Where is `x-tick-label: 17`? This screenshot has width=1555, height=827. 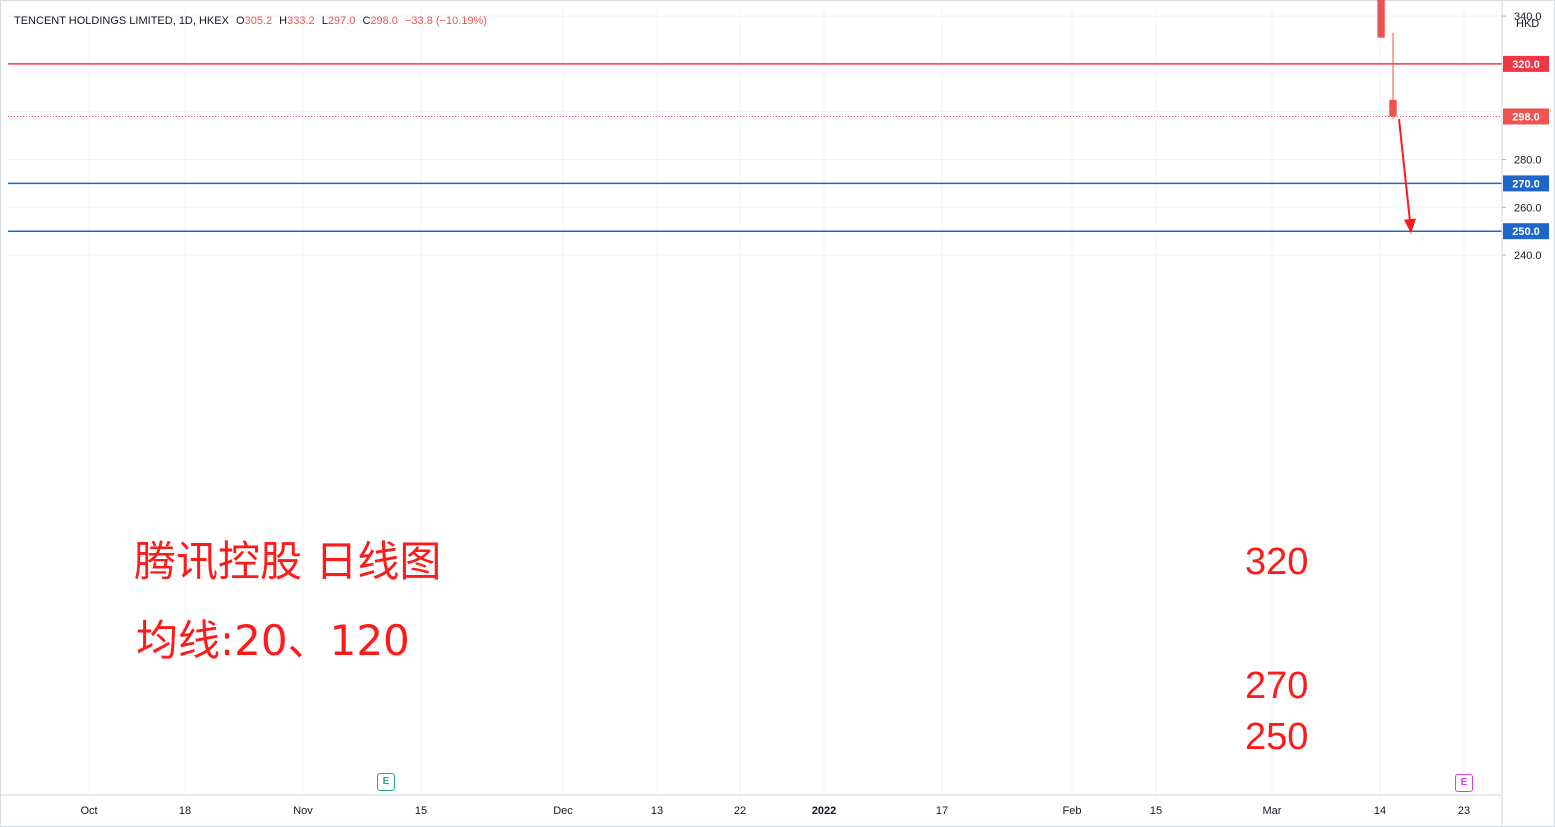
x-tick-label: 17 is located at coordinates (942, 811).